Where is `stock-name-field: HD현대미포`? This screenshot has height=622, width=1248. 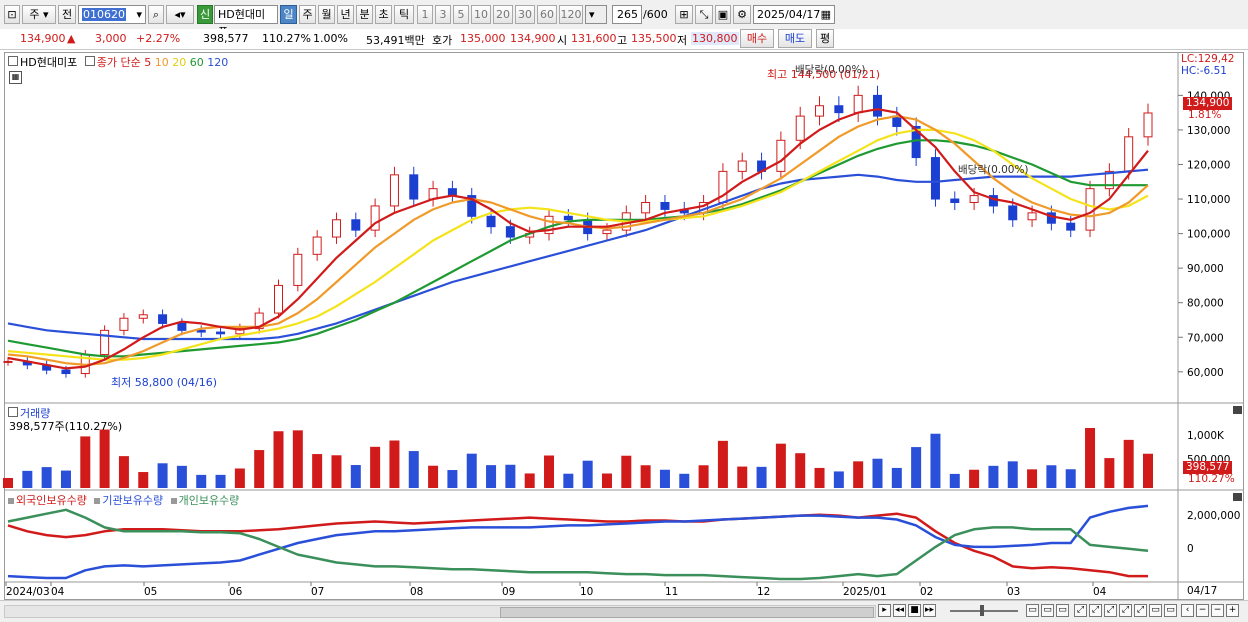 stock-name-field: HD현대미포 is located at coordinates (246, 21).